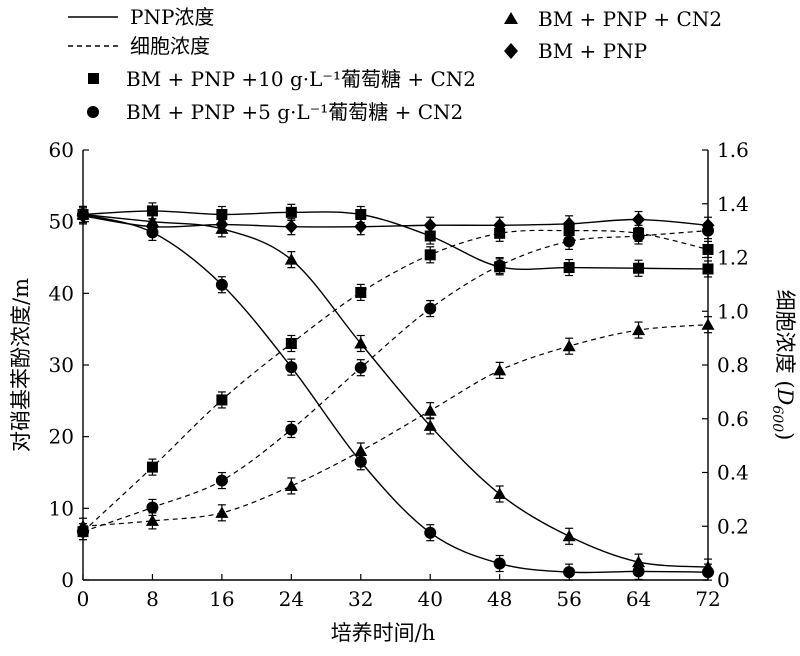 This screenshot has height=656, width=800. What do you see at coordinates (499, 599) in the screenshot?
I see `x-tick-label: 48` at bounding box center [499, 599].